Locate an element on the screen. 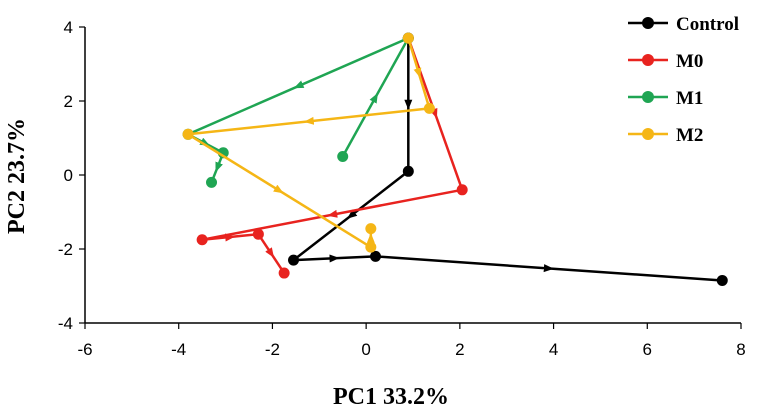 The image size is (765, 420). y-tick-label: -2 is located at coordinates (65, 249).